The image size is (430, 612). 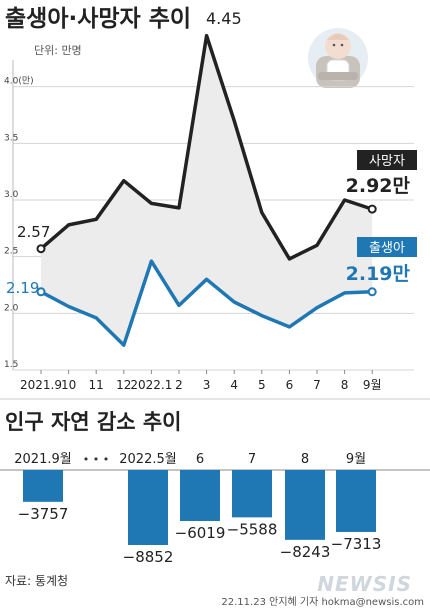 I want to click on births-line, so click(x=206, y=303).